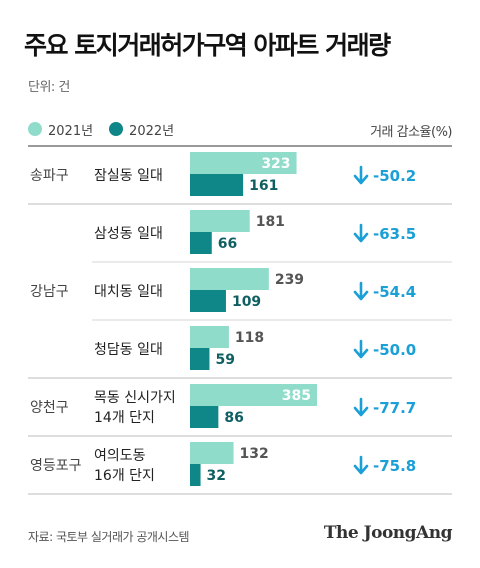  I want to click on change-rate-value: -63.5, so click(394, 234).